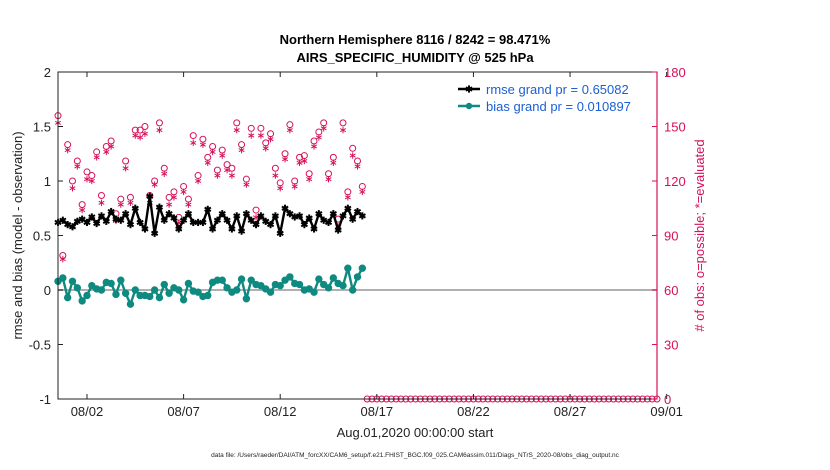 The width and height of the screenshot is (830, 470). I want to click on x-tick-label: 08/02, so click(87, 411).